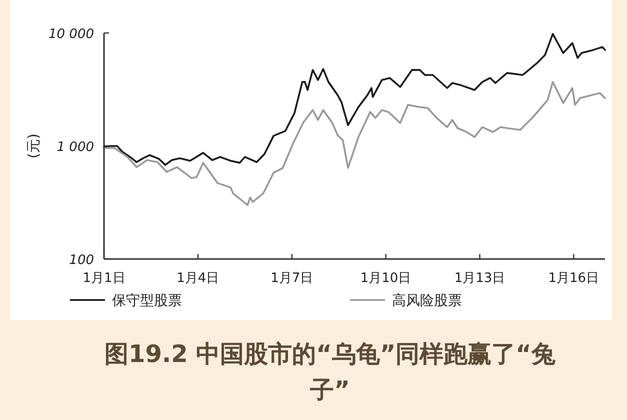  Describe the element at coordinates (386, 278) in the screenshot. I see `x-tick-label: 1月10日` at that location.